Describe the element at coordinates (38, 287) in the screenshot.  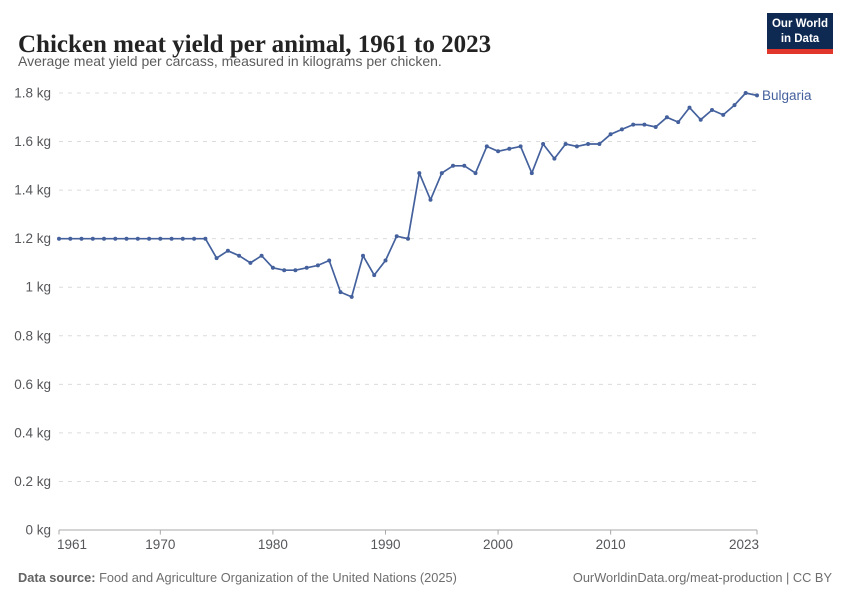
I see `y-tick-label: 1 kg` at that location.